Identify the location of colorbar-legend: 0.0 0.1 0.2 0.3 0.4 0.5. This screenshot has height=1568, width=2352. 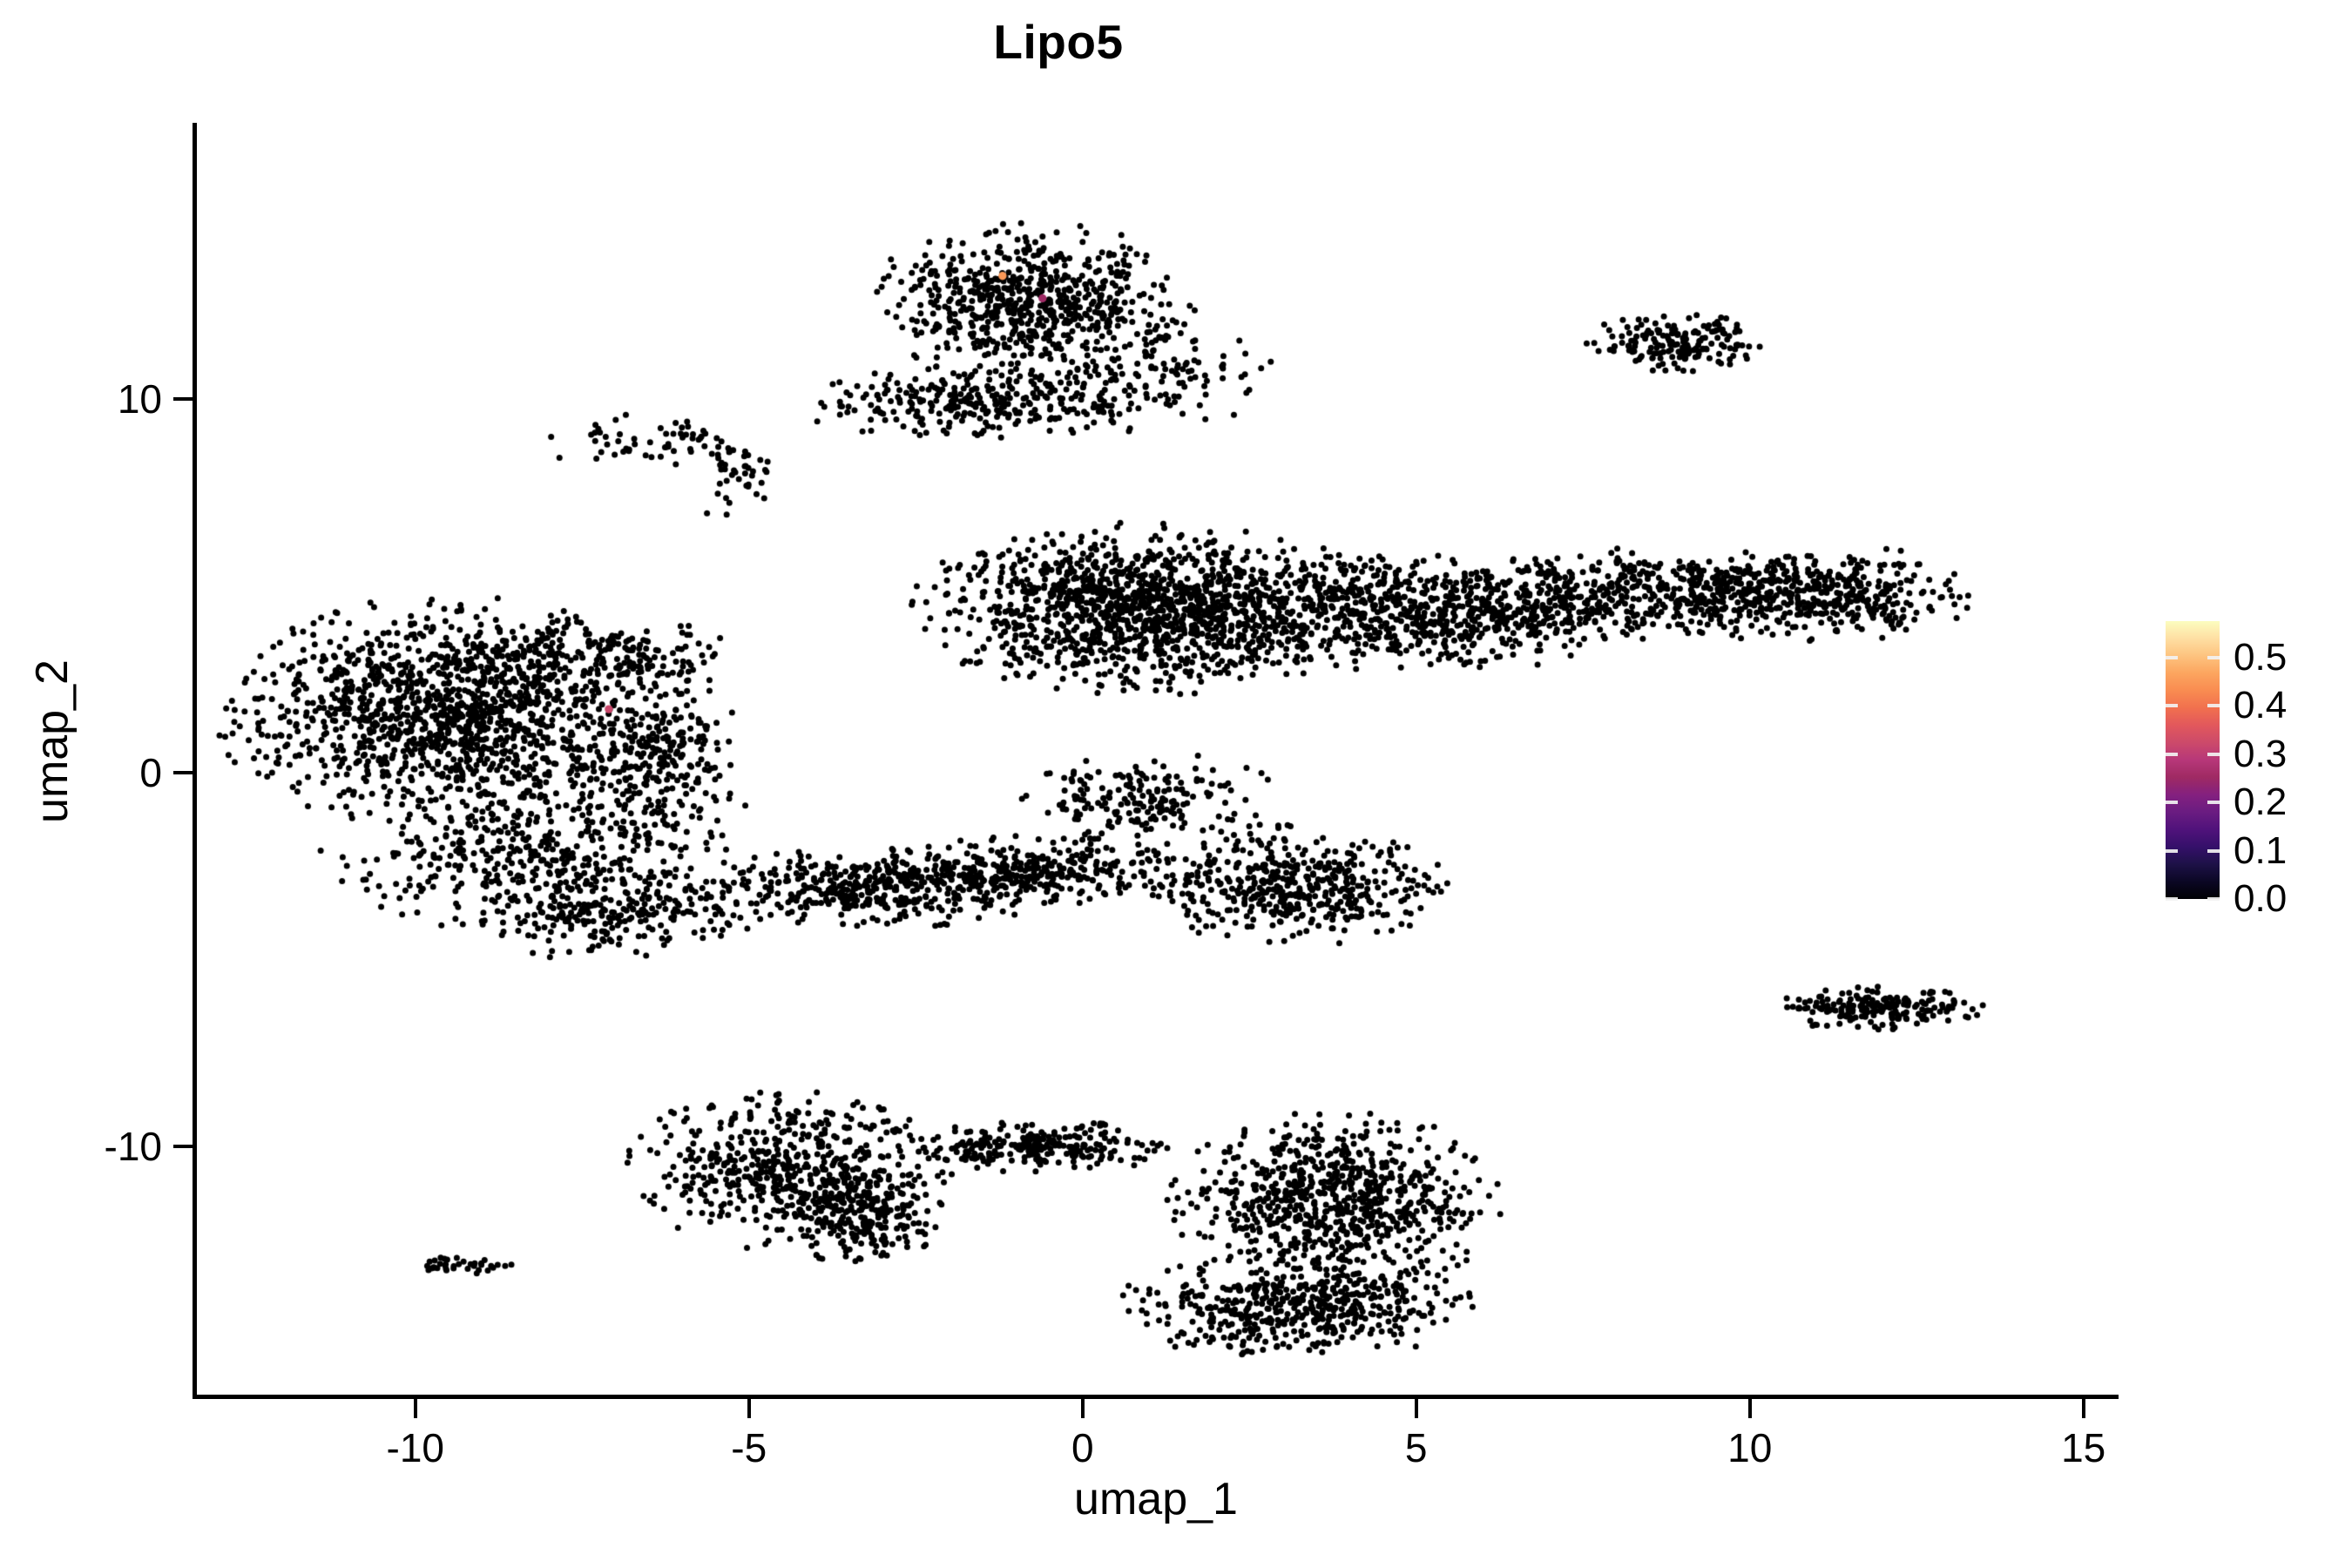
(2248, 770).